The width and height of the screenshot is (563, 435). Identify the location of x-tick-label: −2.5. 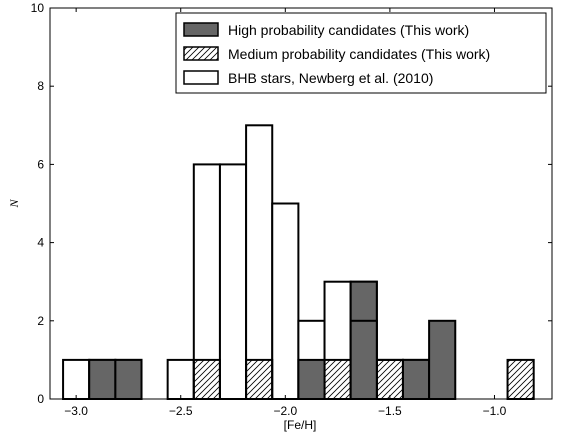
(181, 411).